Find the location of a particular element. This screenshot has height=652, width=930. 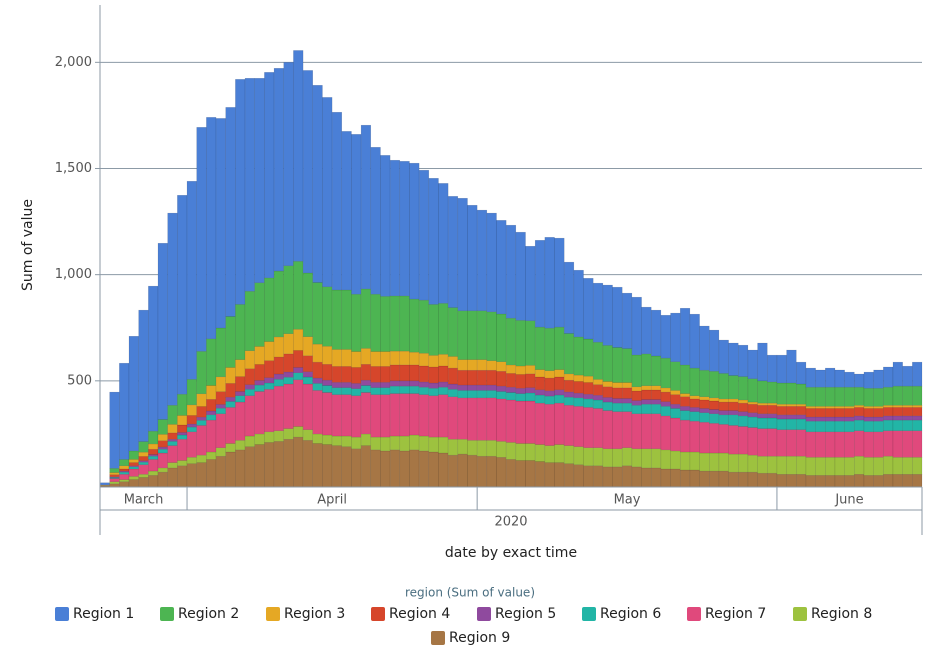

legend-label: Region 2 is located at coordinates (208, 614).